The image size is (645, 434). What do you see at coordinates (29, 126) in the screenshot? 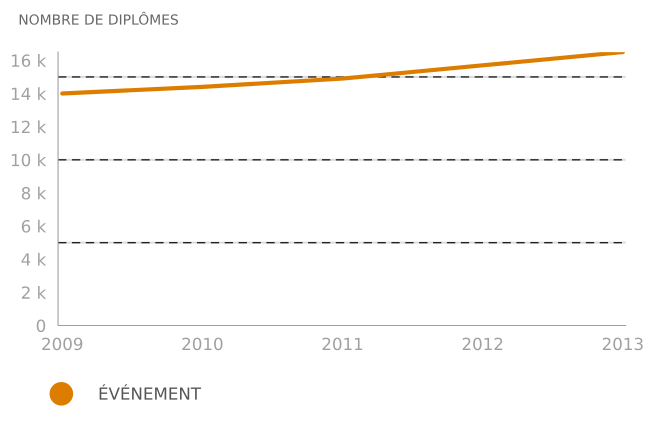
I see `y-tick-label: 12 k` at bounding box center [29, 126].